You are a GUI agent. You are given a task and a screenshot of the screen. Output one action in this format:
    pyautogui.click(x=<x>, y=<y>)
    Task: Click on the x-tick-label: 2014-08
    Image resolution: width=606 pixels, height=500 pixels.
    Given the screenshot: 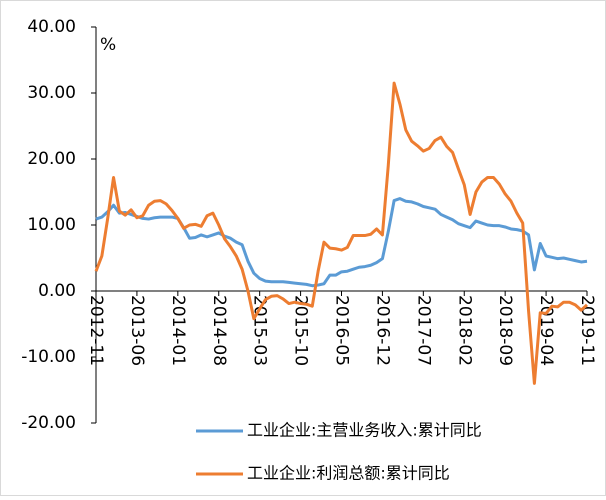 What is the action you would take?
    pyautogui.click(x=219, y=330)
    